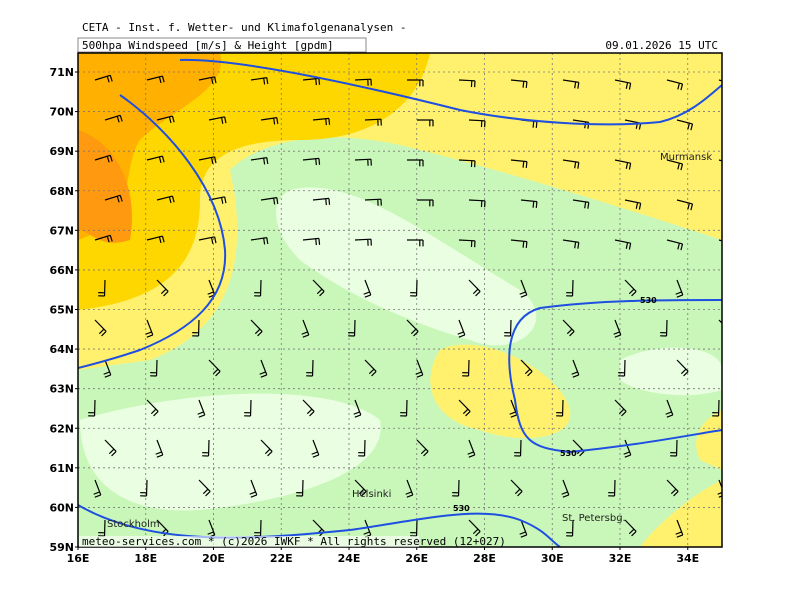 This screenshot has width=800, height=600. I want to click on lat-label: 67N, so click(61, 230).